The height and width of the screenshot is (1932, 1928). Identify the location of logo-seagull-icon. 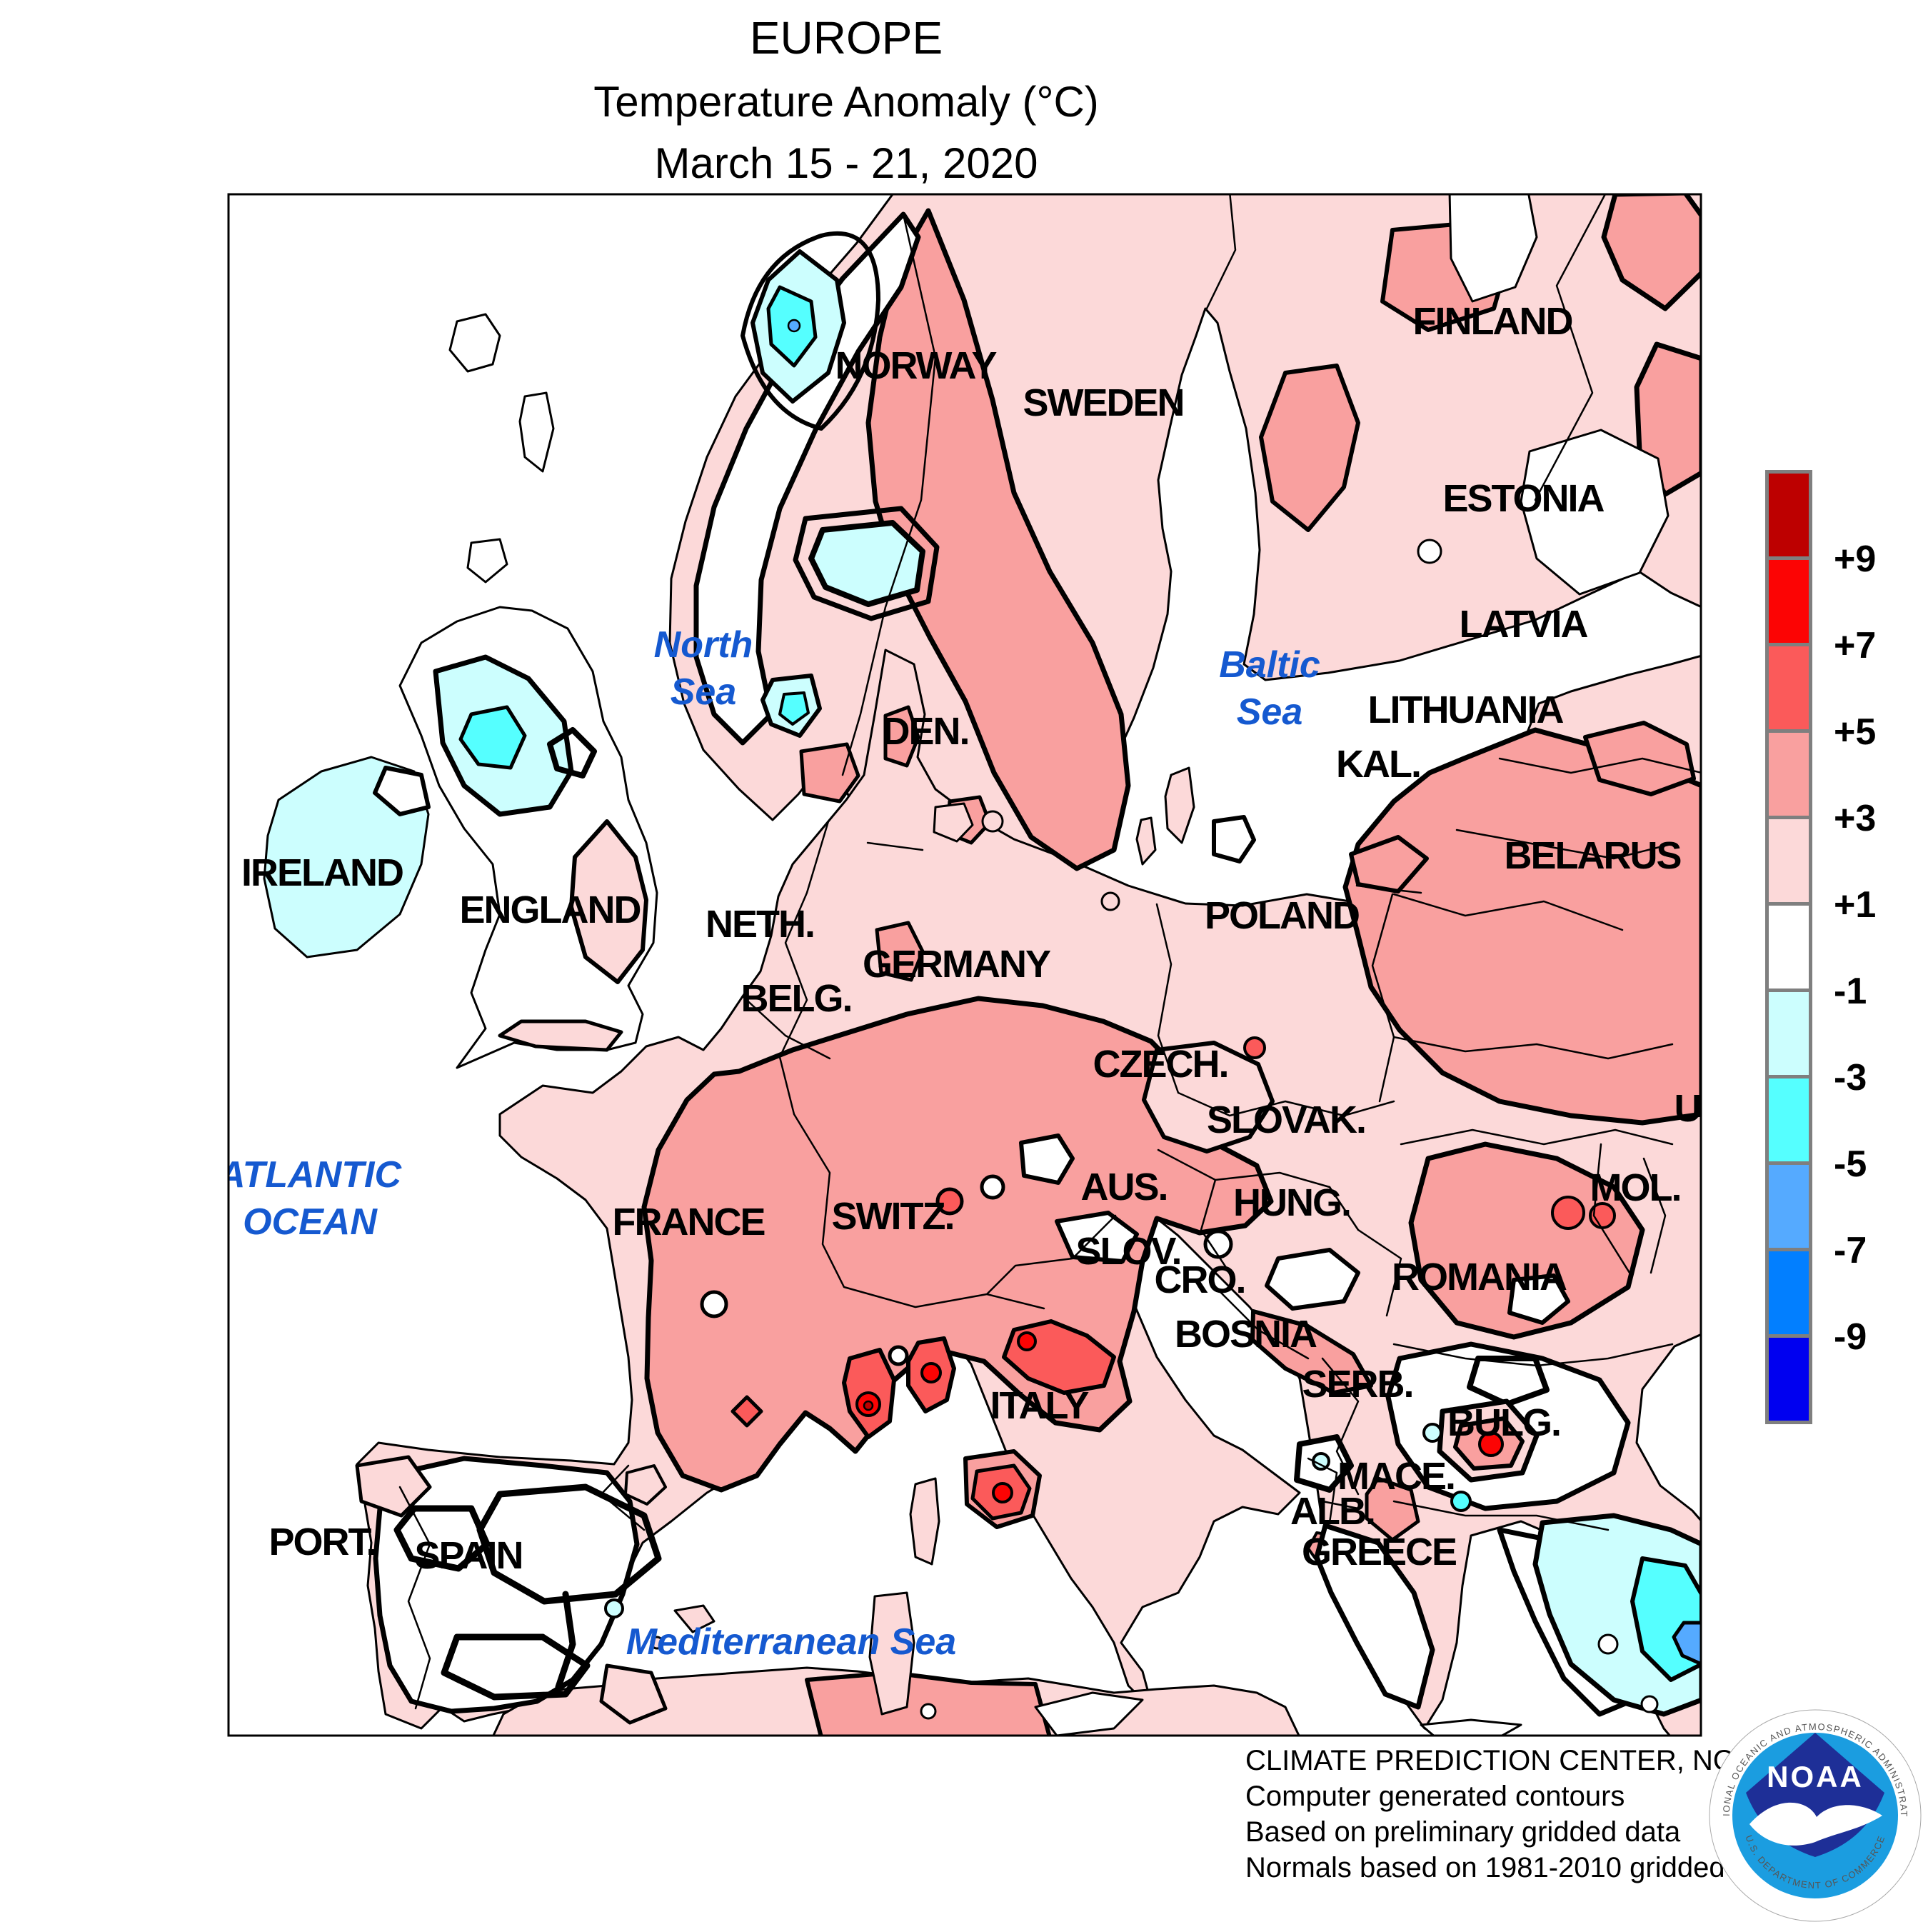
(1815, 1824).